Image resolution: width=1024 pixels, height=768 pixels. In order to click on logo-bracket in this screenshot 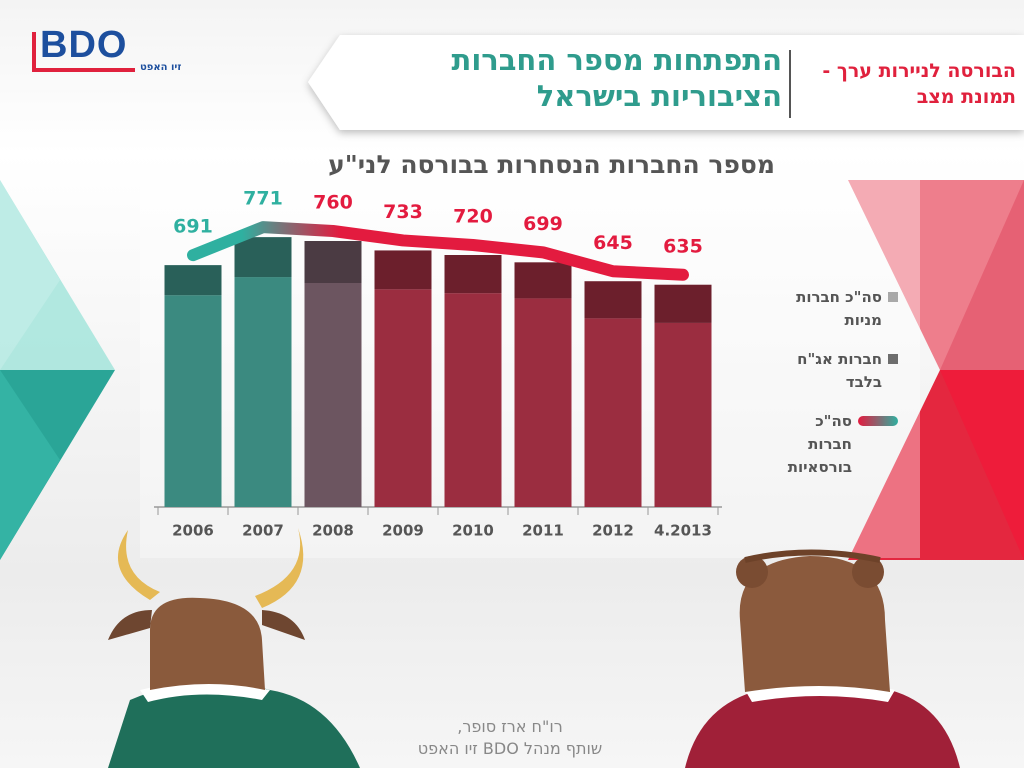, I will do `click(83, 52)`.